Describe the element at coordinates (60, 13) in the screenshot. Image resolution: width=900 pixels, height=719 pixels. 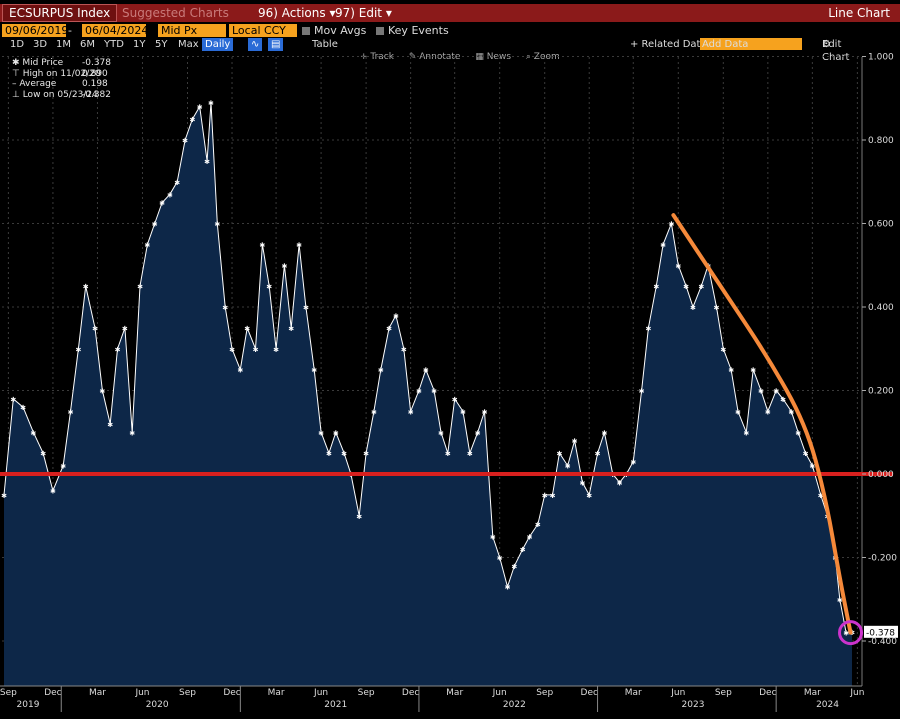
I see `ticker-field: ECSURPUS Index` at that location.